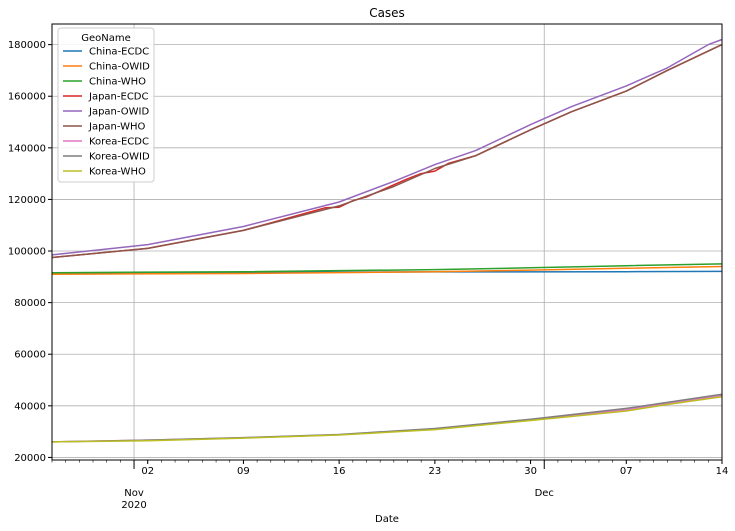 This screenshot has width=735, height=531. What do you see at coordinates (434, 471) in the screenshot?
I see `x-tick-label: 23` at bounding box center [434, 471].